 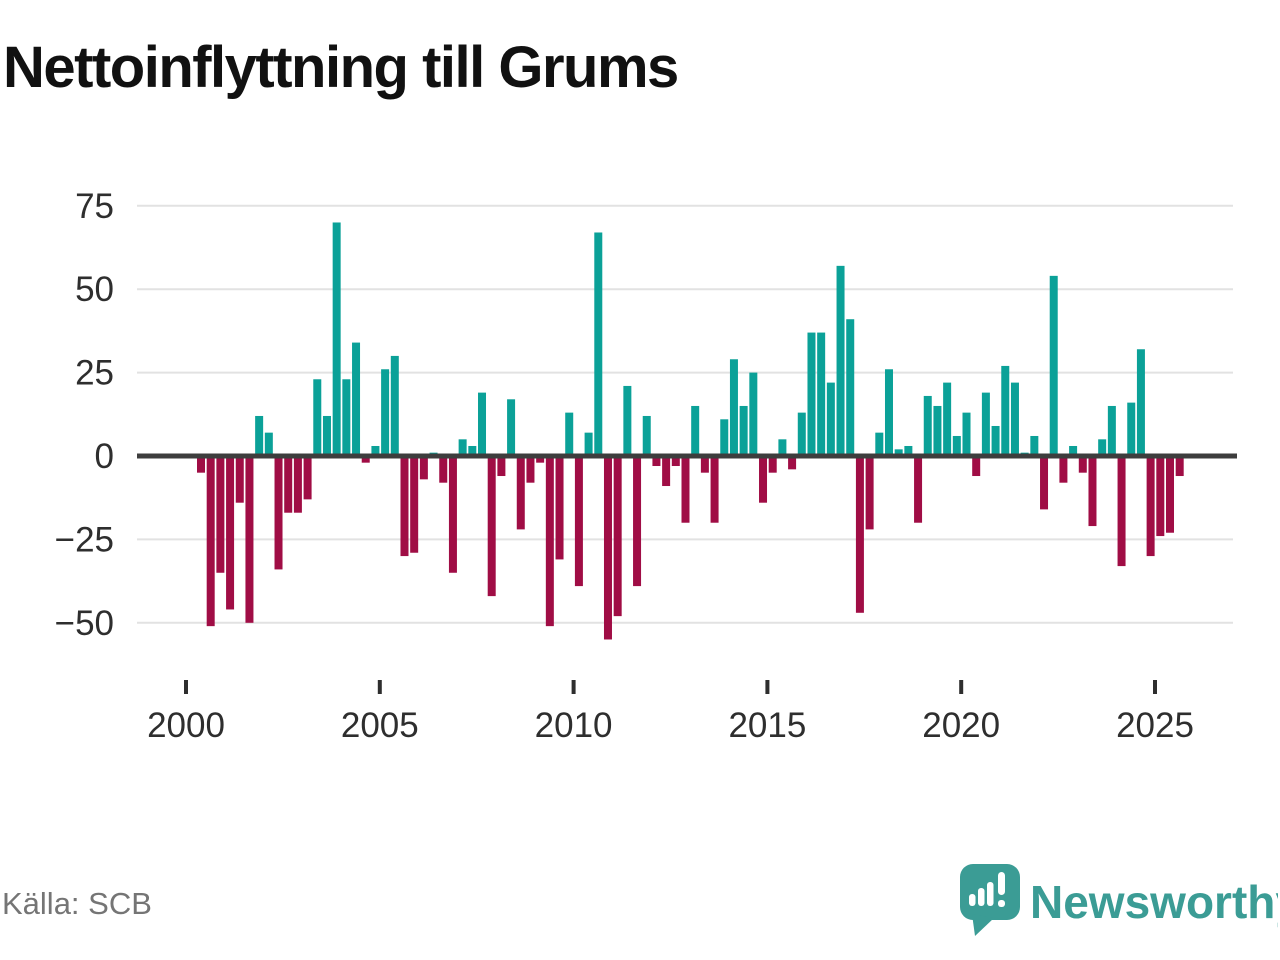 I want to click on chart-title: Nettoinflyttning till Grums, so click(x=341, y=67).